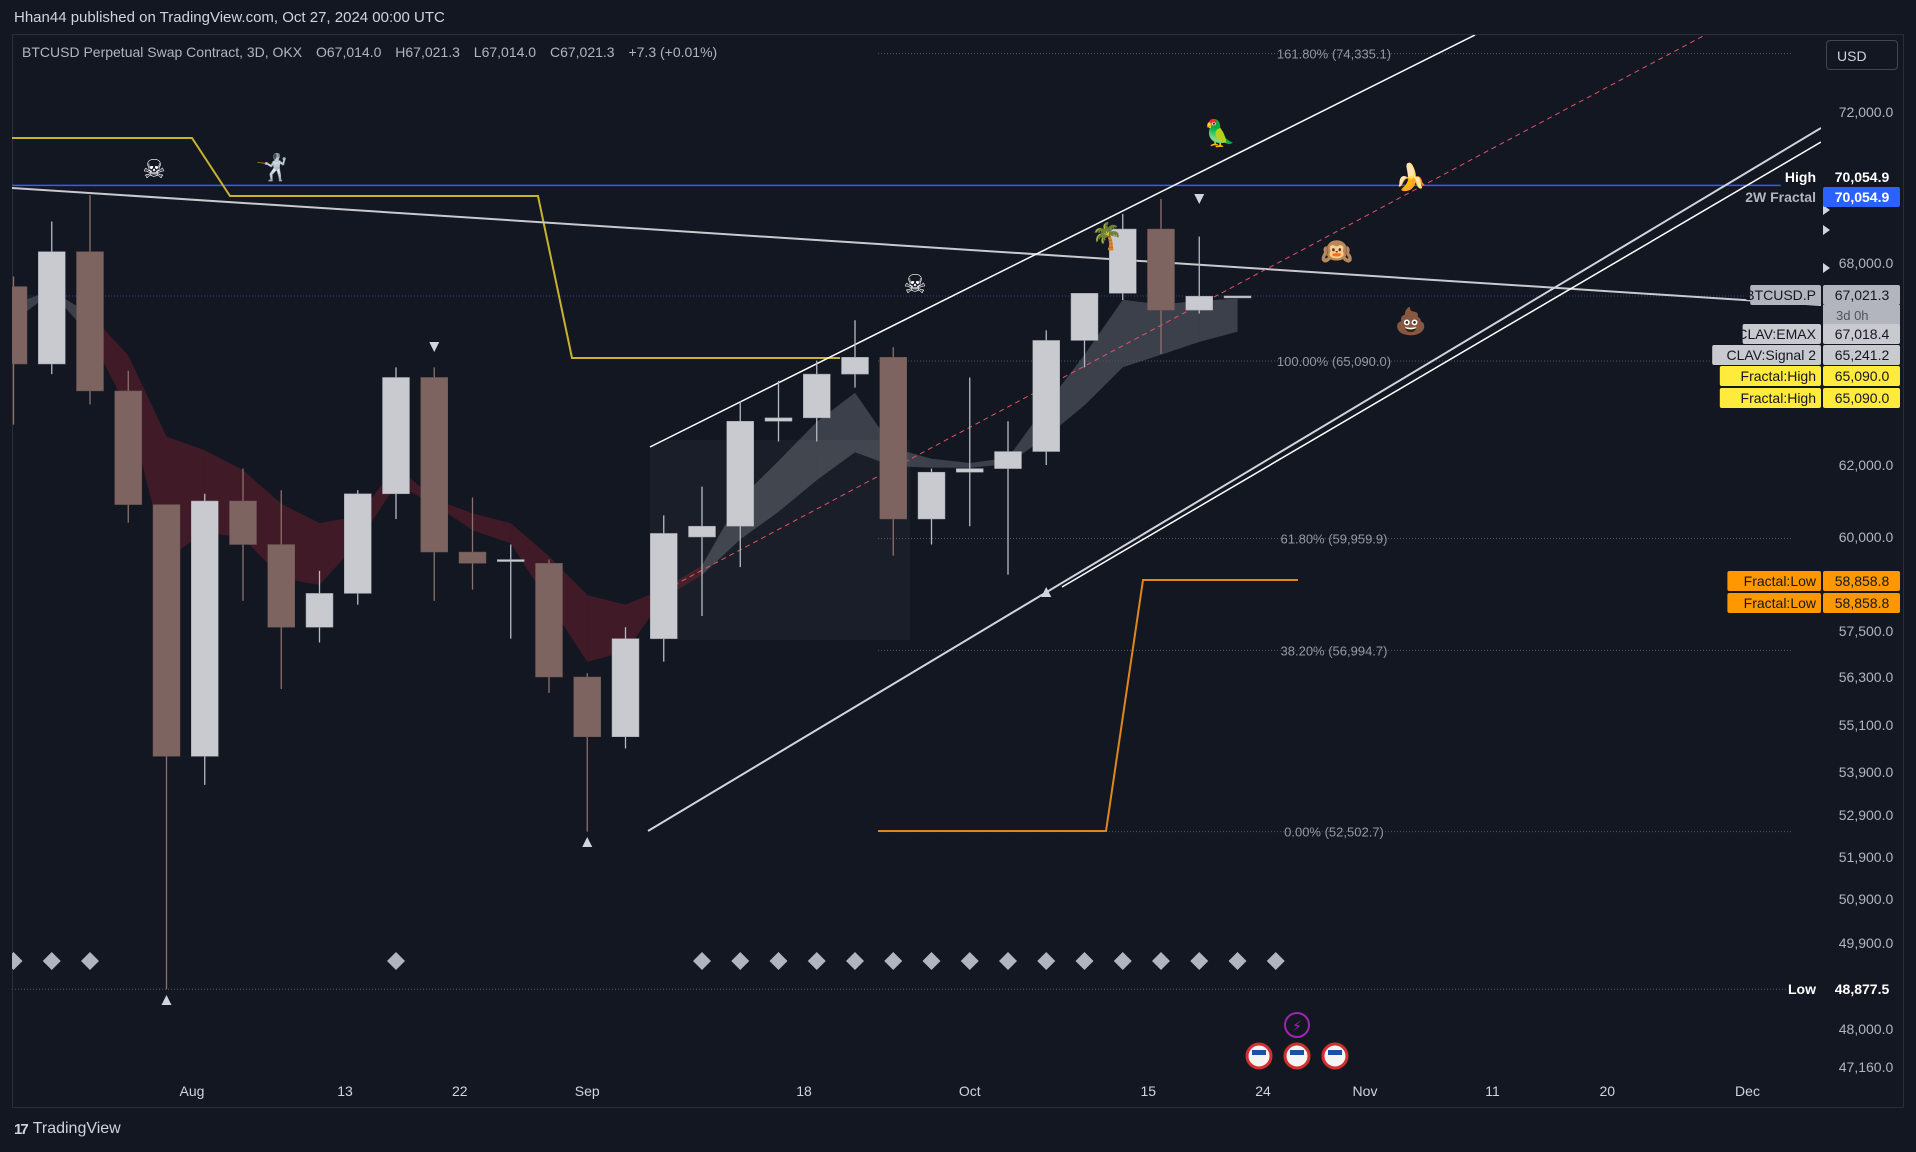 This screenshot has width=1916, height=1152. What do you see at coordinates (1866, 857) in the screenshot?
I see `y-tick-label: 51,900.0` at bounding box center [1866, 857].